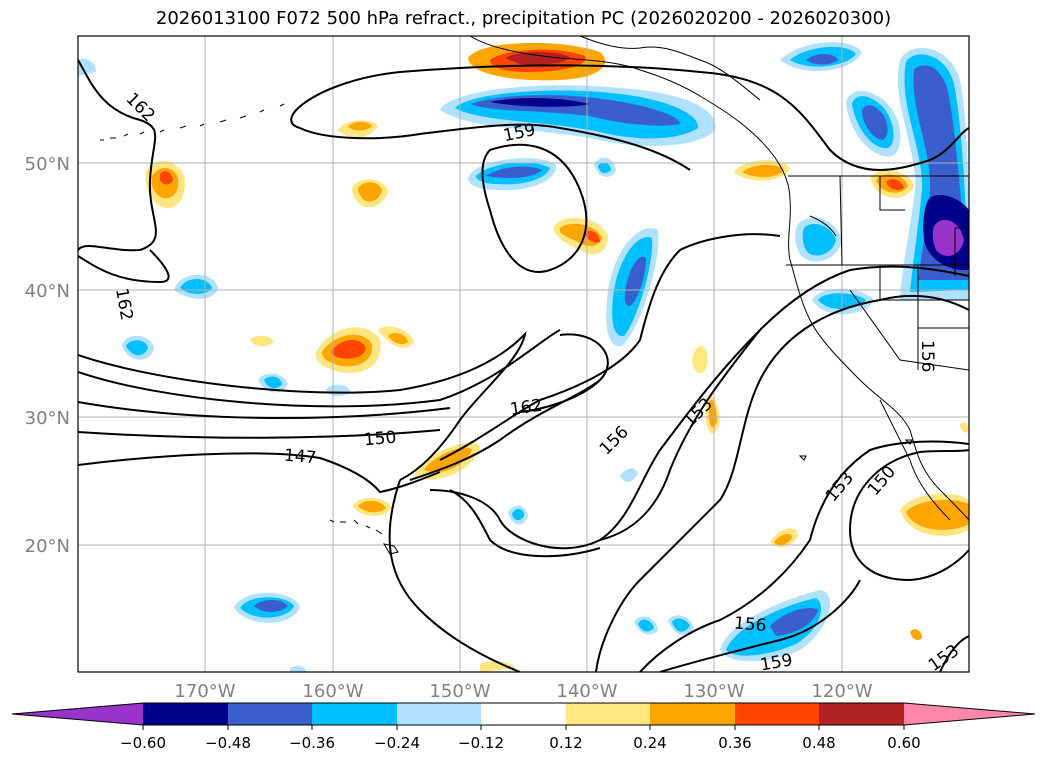 This screenshot has height=765, width=1047. I want to click on lon-label: 140°W, so click(586, 691).